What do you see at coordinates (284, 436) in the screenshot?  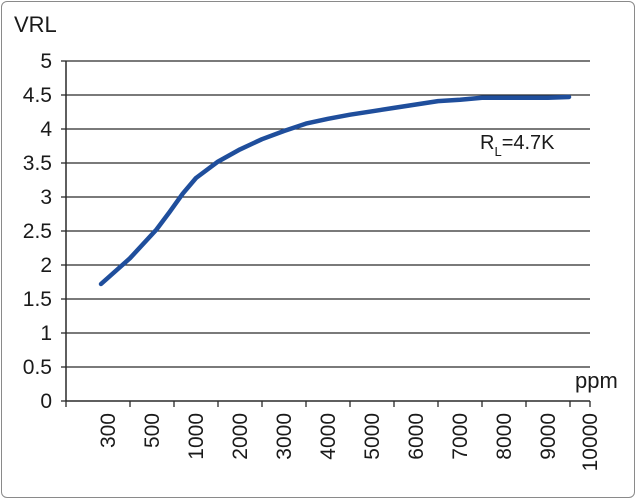 I see `x-tick-label: 3000` at bounding box center [284, 436].